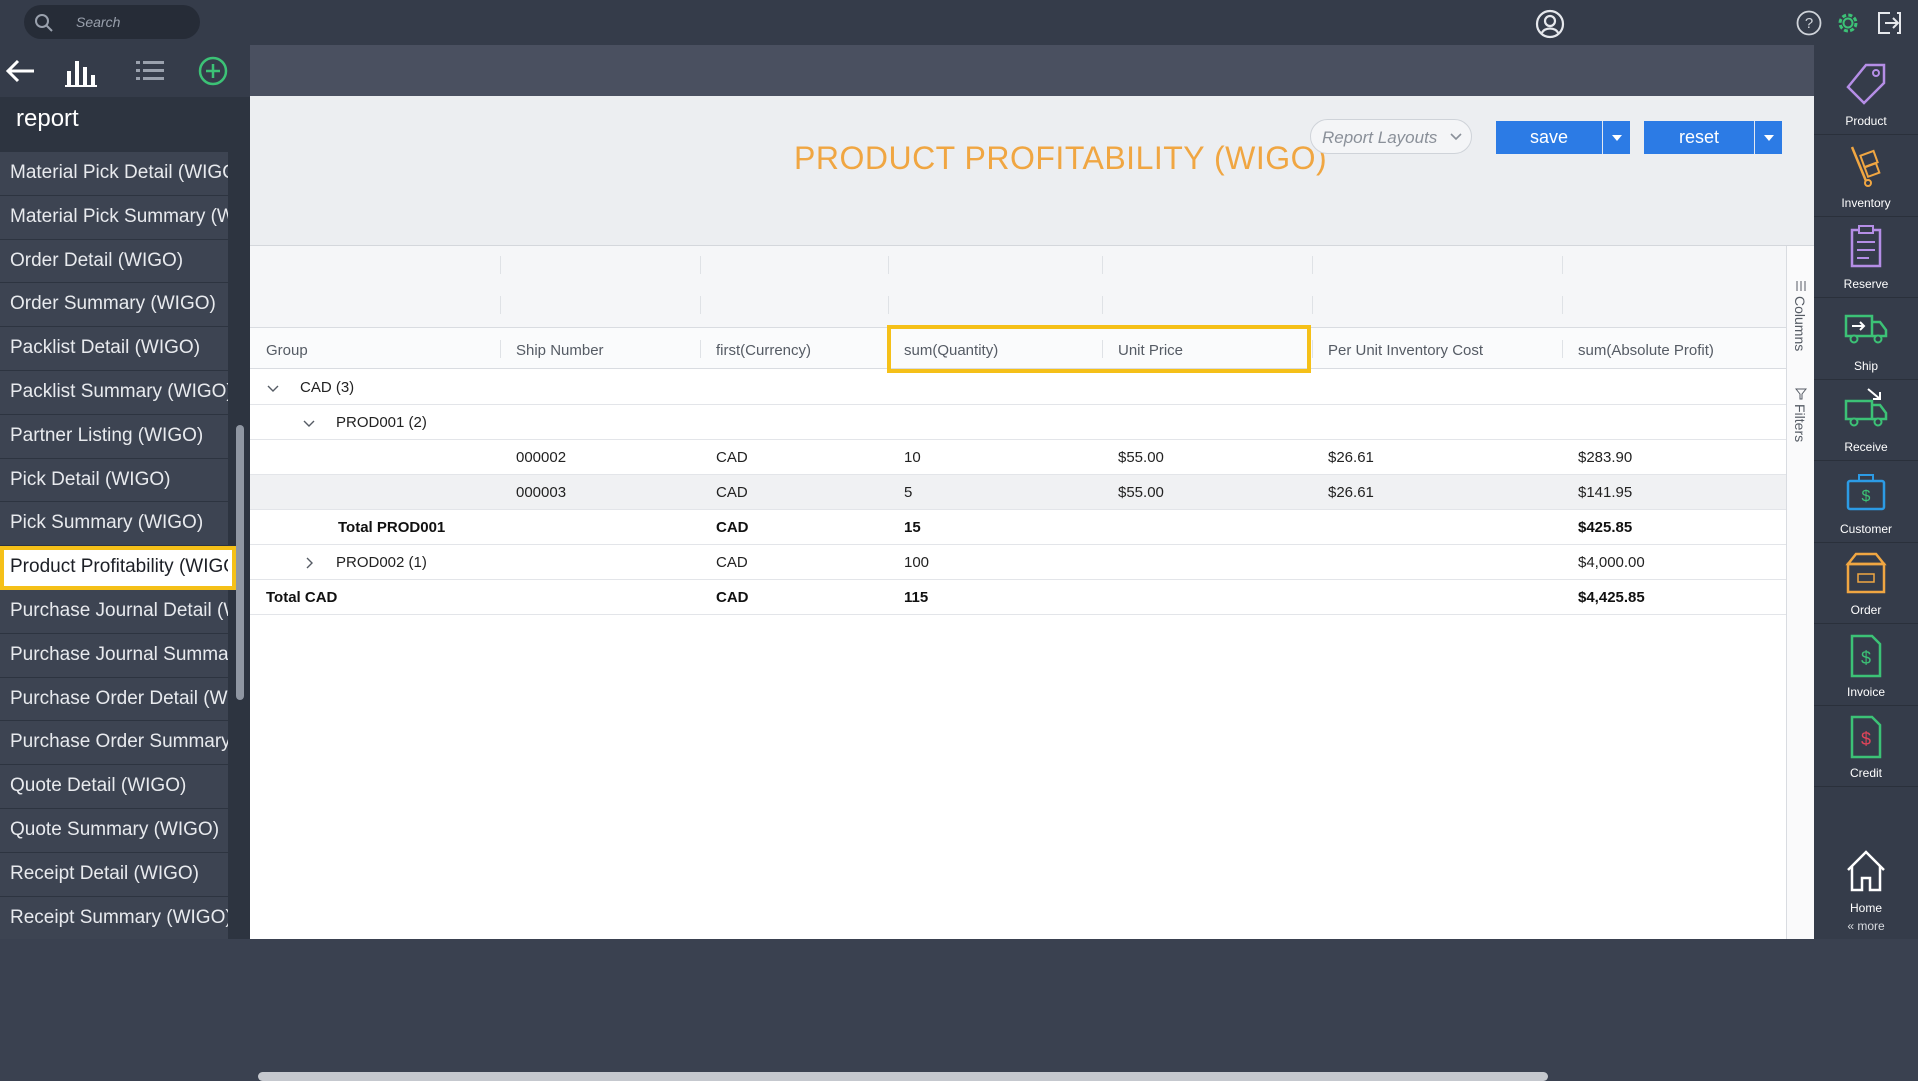  Describe the element at coordinates (119, 610) in the screenshot. I see `sidebar-item-label: Purchase Journal Detail (WIGO)` at that location.